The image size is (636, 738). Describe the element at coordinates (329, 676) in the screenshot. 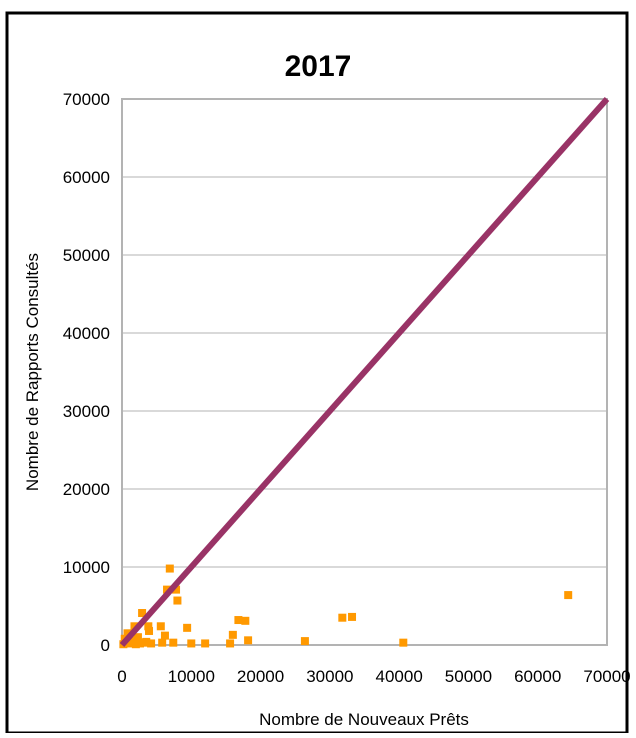

I see `x-tick-label: 30000` at that location.